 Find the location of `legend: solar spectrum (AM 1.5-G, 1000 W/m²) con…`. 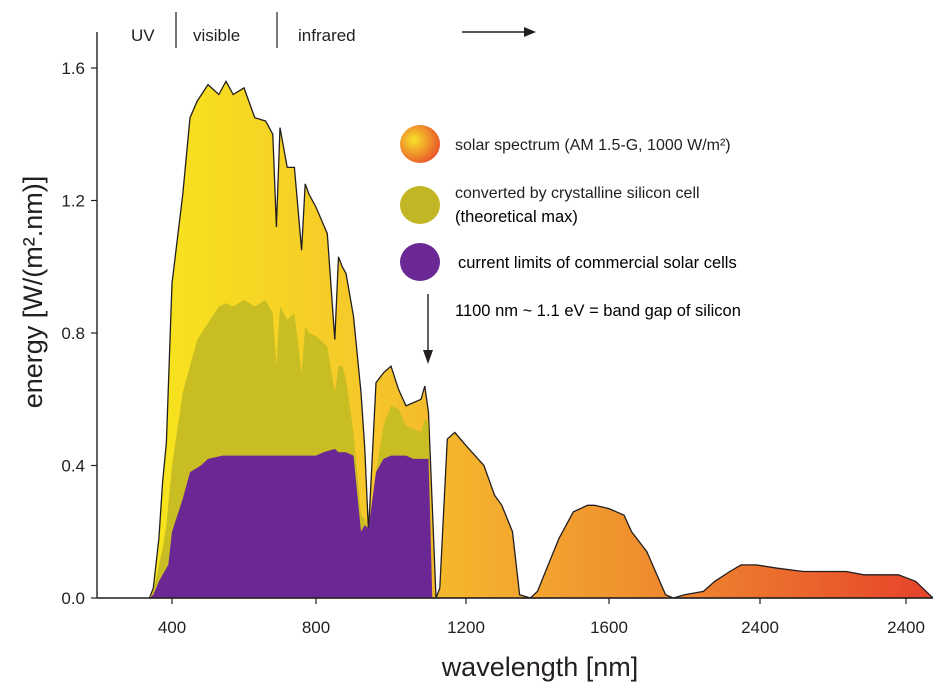

legend: solar spectrum (AM 1.5-G, 1000 W/m²) con… is located at coordinates (568, 203).